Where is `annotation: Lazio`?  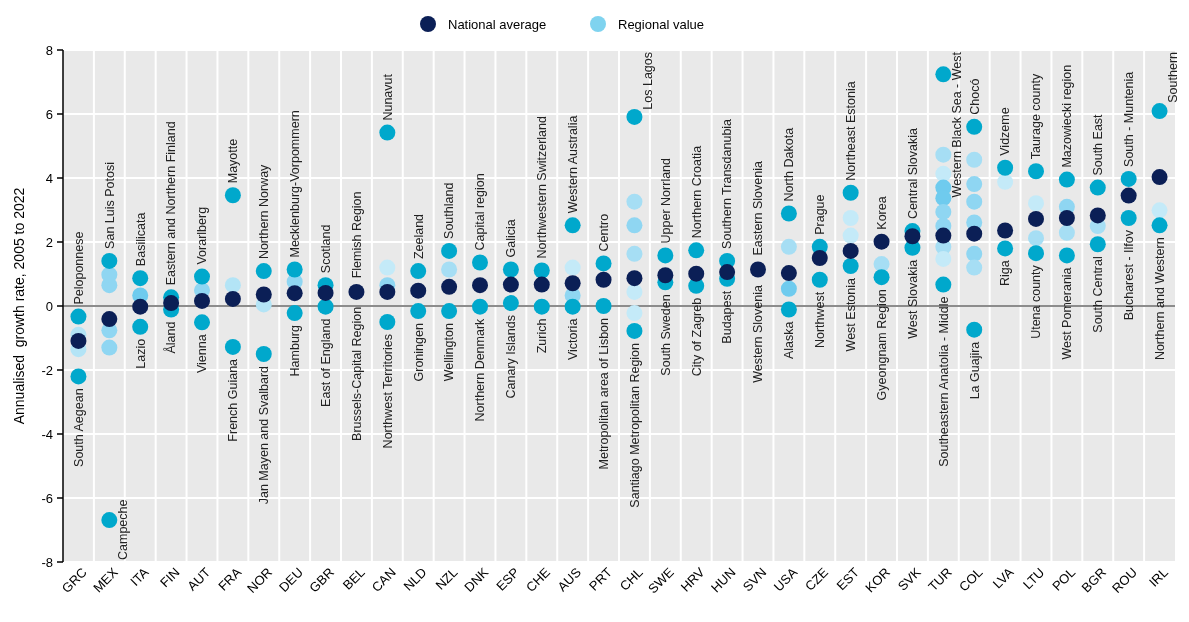
annotation: Lazio is located at coordinates (140, 353).